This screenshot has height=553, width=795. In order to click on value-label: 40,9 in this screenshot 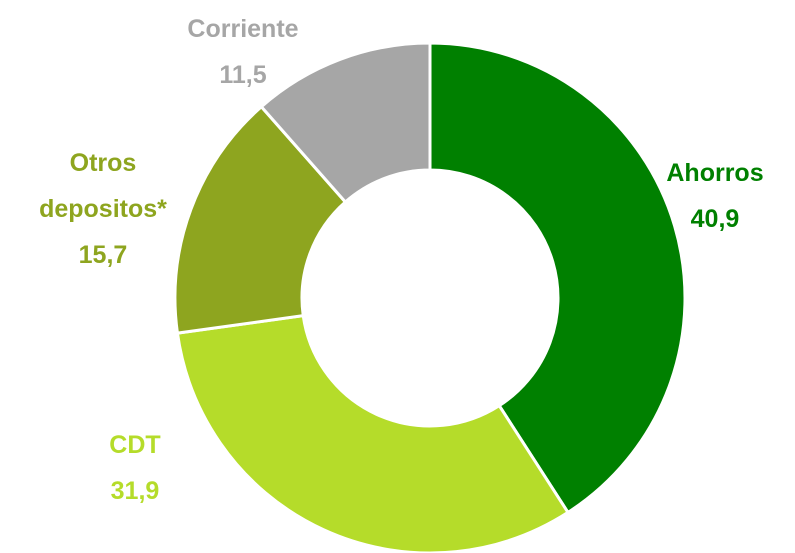, I will do `click(715, 219)`.